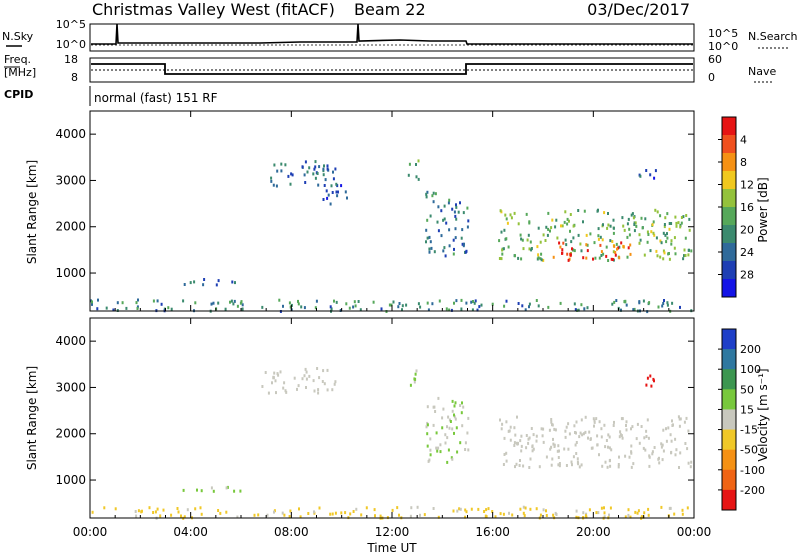  Describe the element at coordinates (70, 480) in the screenshot. I see `velocity-ytick-label: 1000` at that location.